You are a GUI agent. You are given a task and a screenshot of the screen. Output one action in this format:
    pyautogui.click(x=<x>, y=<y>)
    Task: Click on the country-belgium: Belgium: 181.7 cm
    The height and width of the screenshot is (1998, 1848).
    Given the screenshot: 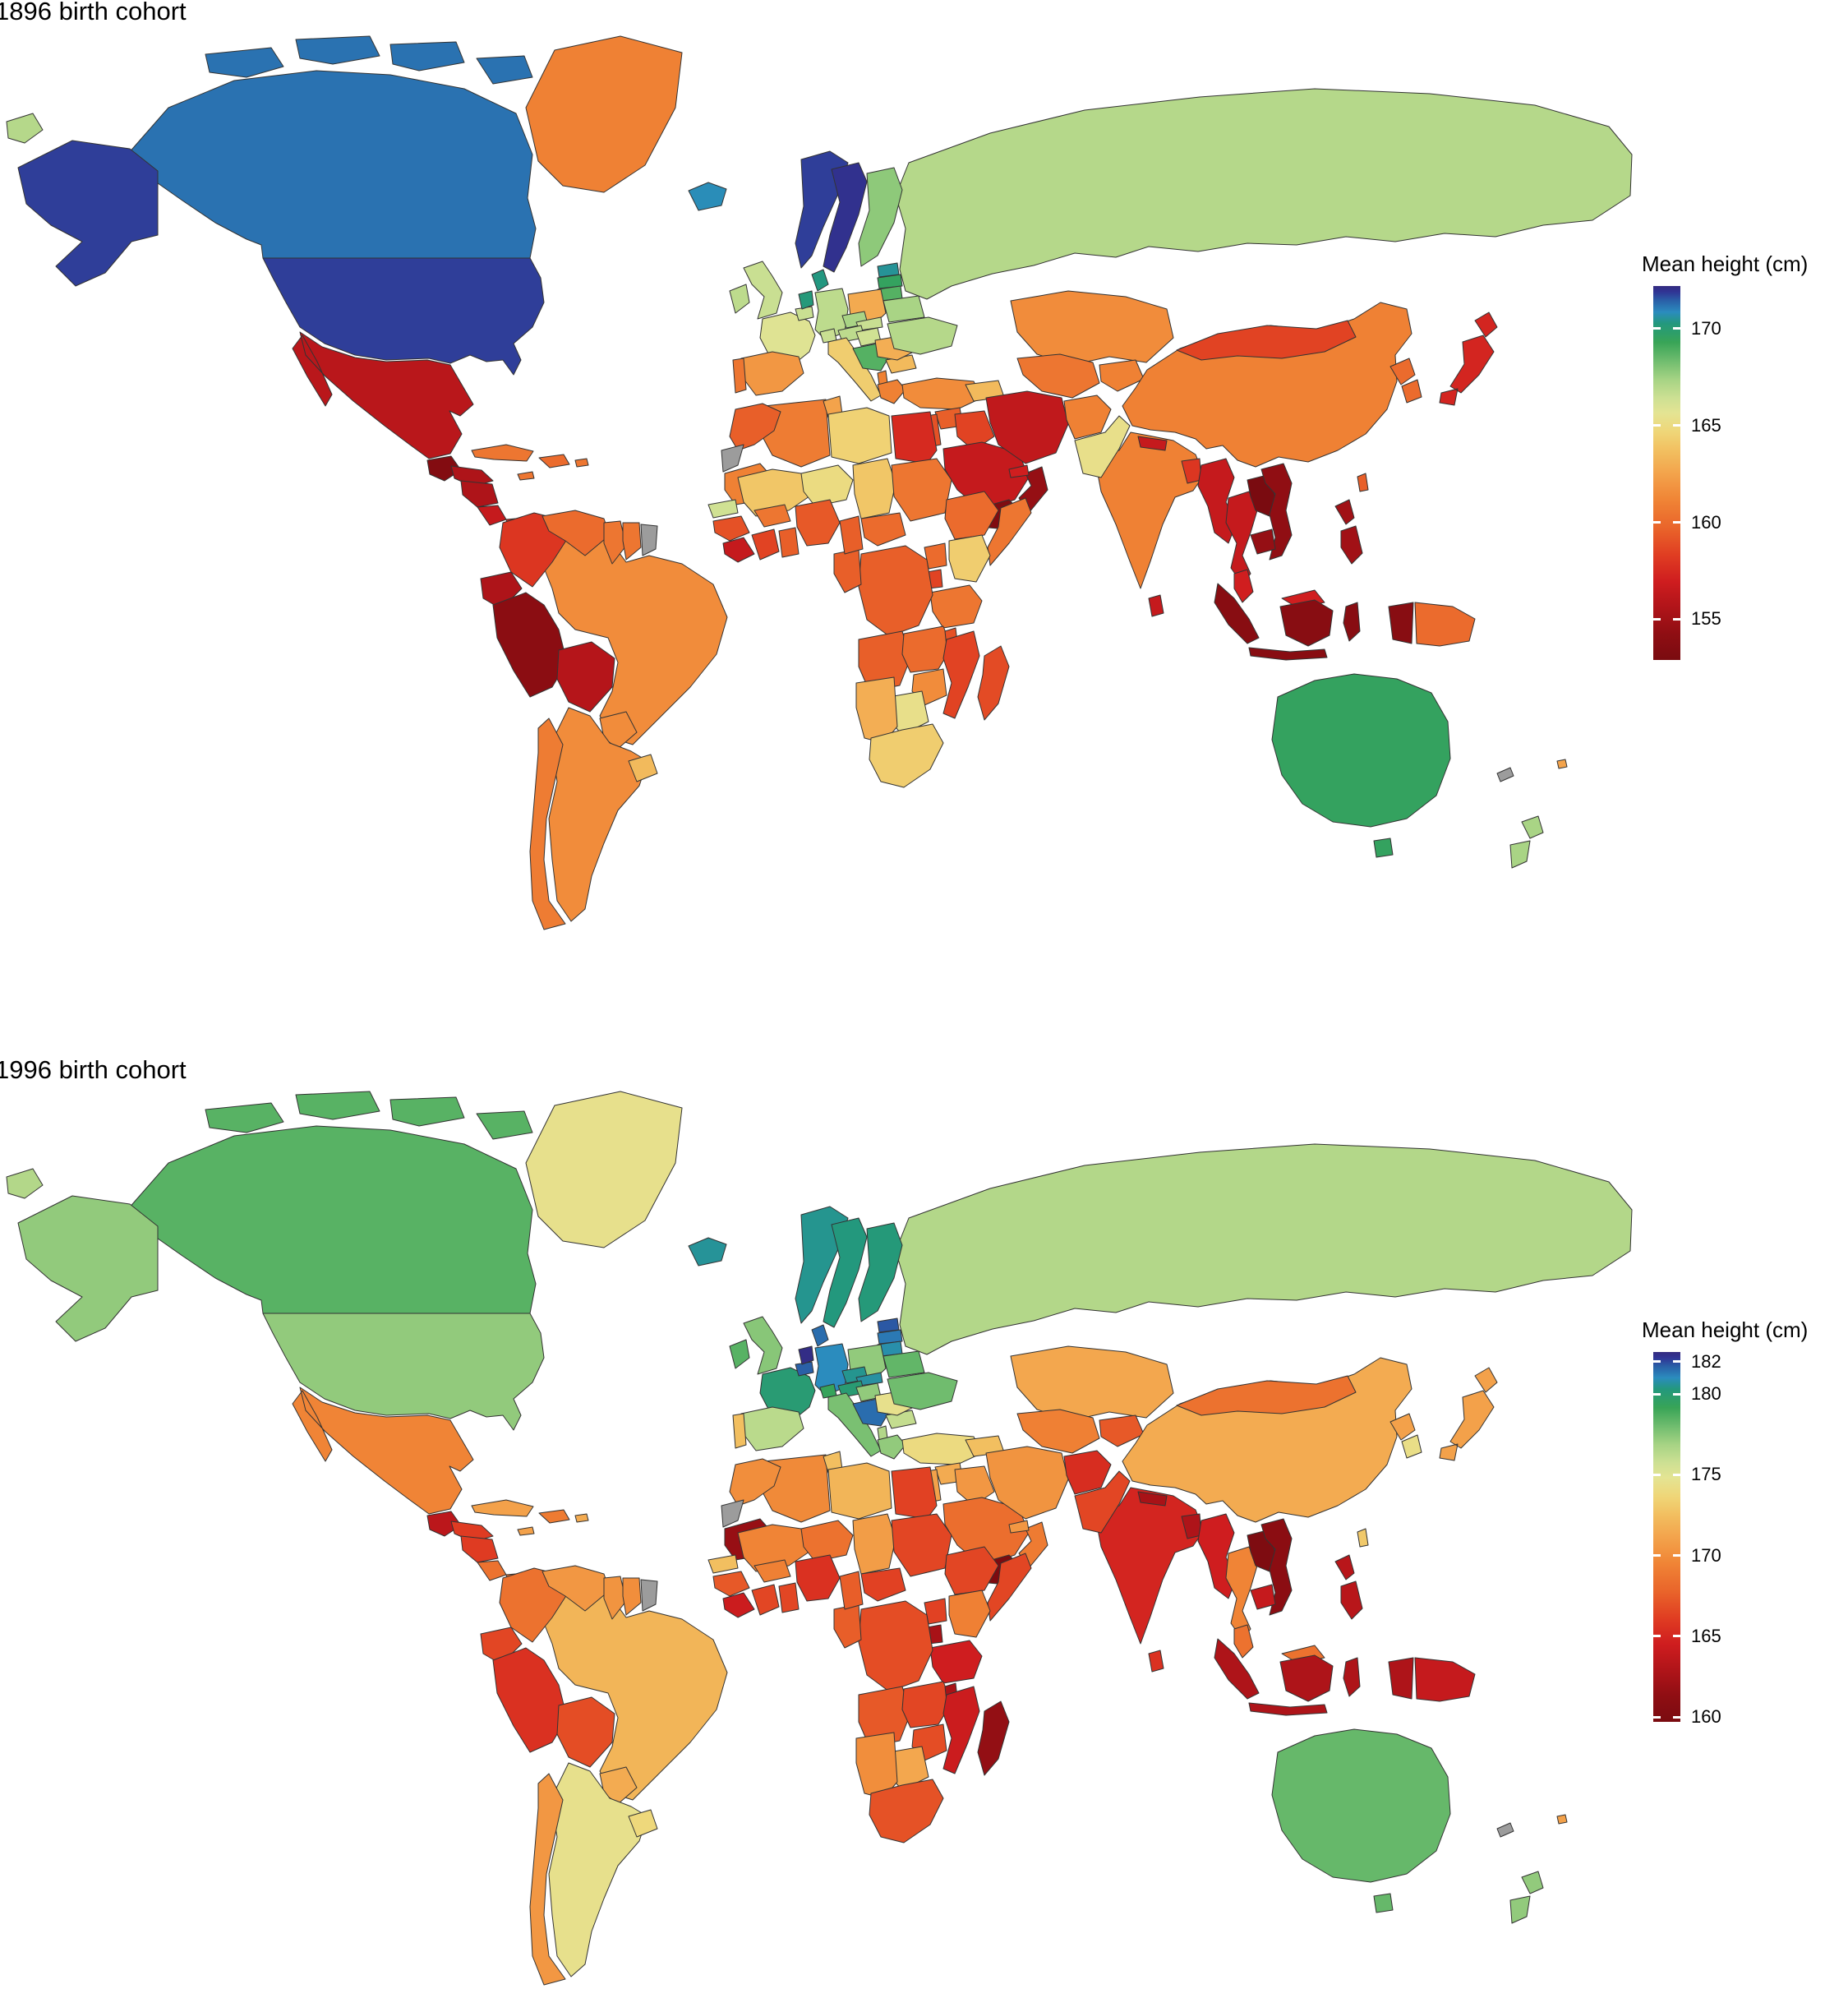 What is the action you would take?
    pyautogui.click(x=804, y=1369)
    